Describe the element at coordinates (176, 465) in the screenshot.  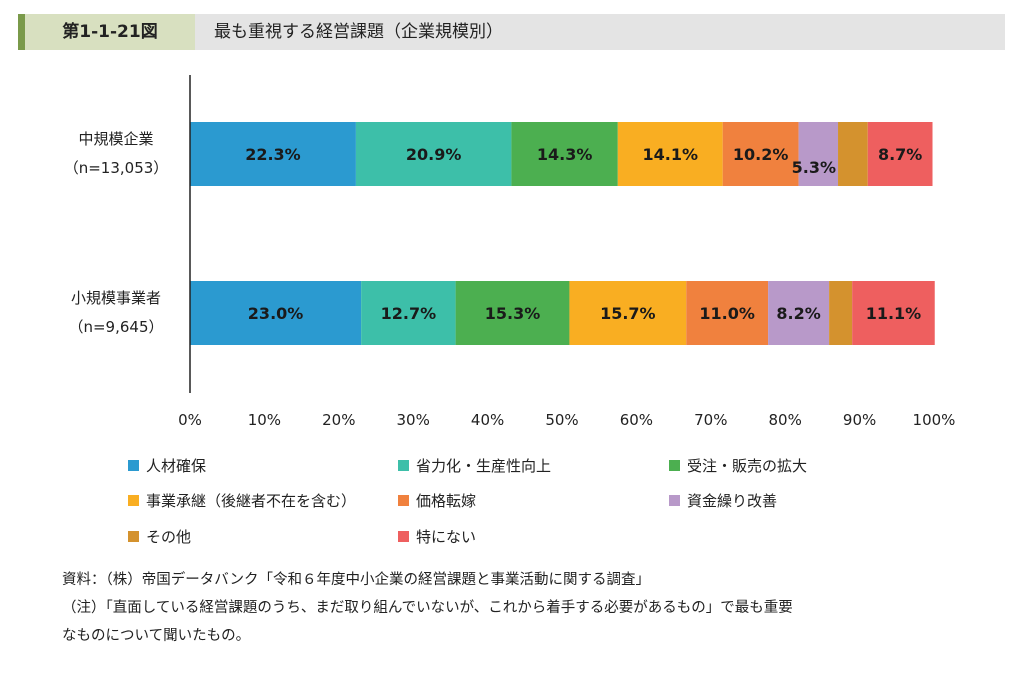
I see `legend-label: 人材確保` at that location.